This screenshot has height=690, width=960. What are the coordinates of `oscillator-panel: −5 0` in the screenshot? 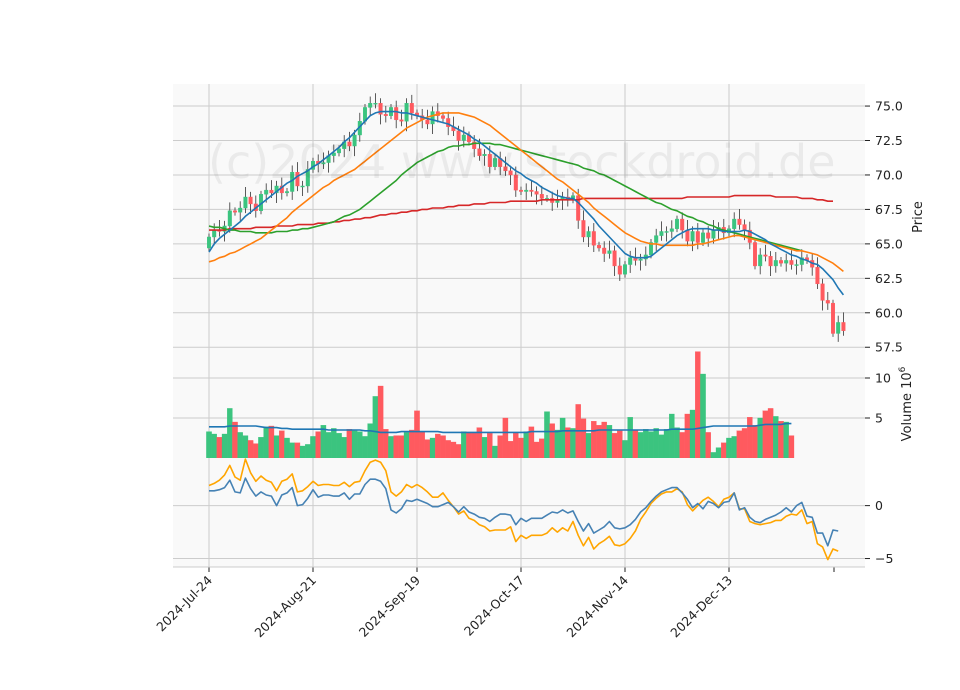 It's located at (533, 512).